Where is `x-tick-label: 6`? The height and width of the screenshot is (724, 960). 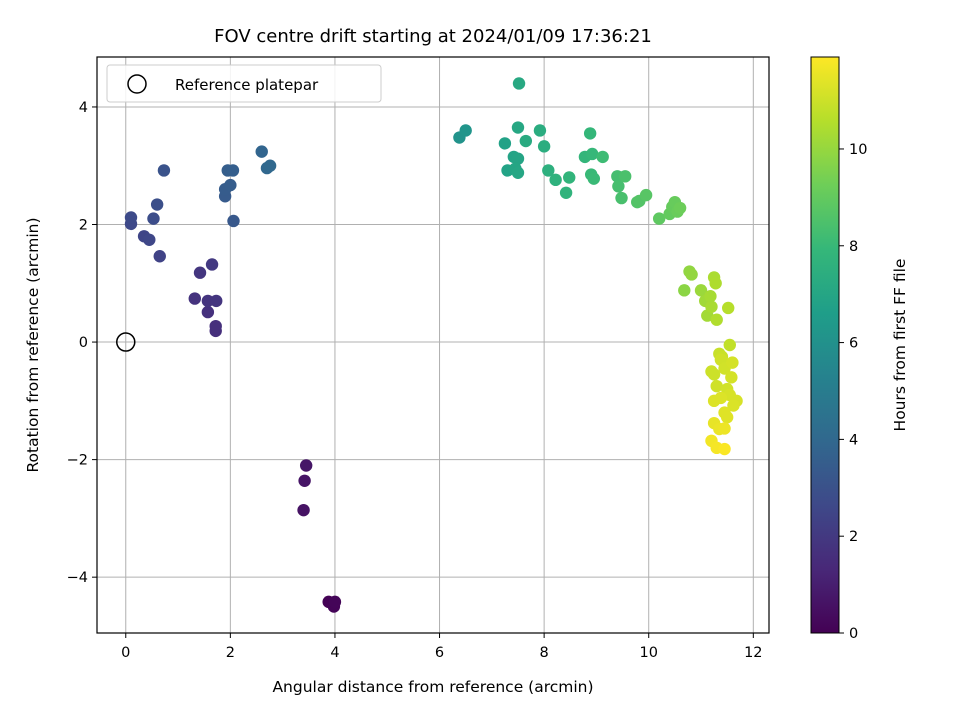 x-tick-label: 6 is located at coordinates (439, 653).